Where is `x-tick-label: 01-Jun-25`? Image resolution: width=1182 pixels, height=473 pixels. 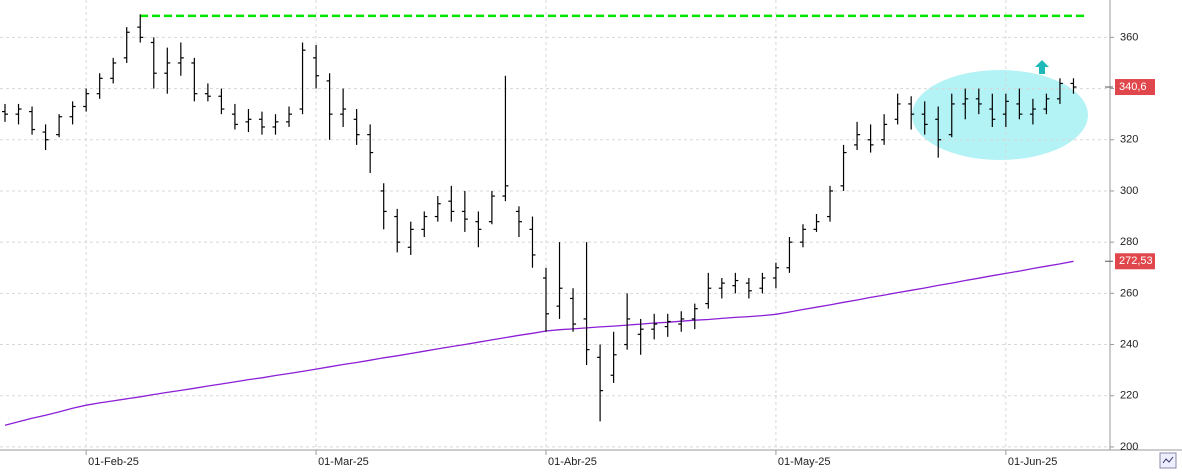 x-tick-label: 01-Jun-25 is located at coordinates (1033, 462).